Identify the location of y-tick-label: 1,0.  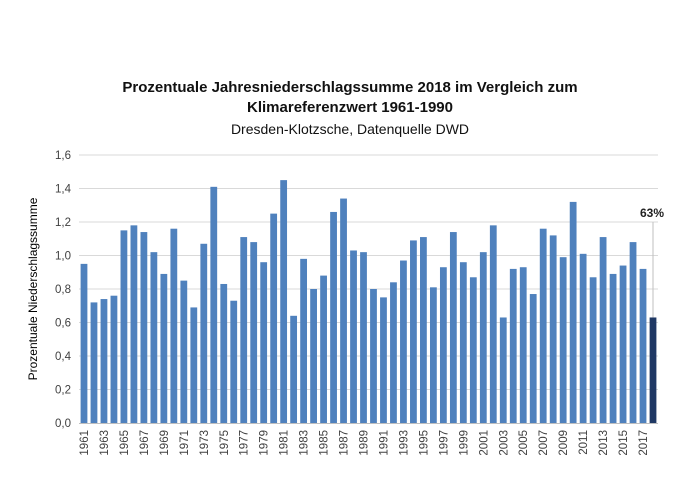
(63, 257).